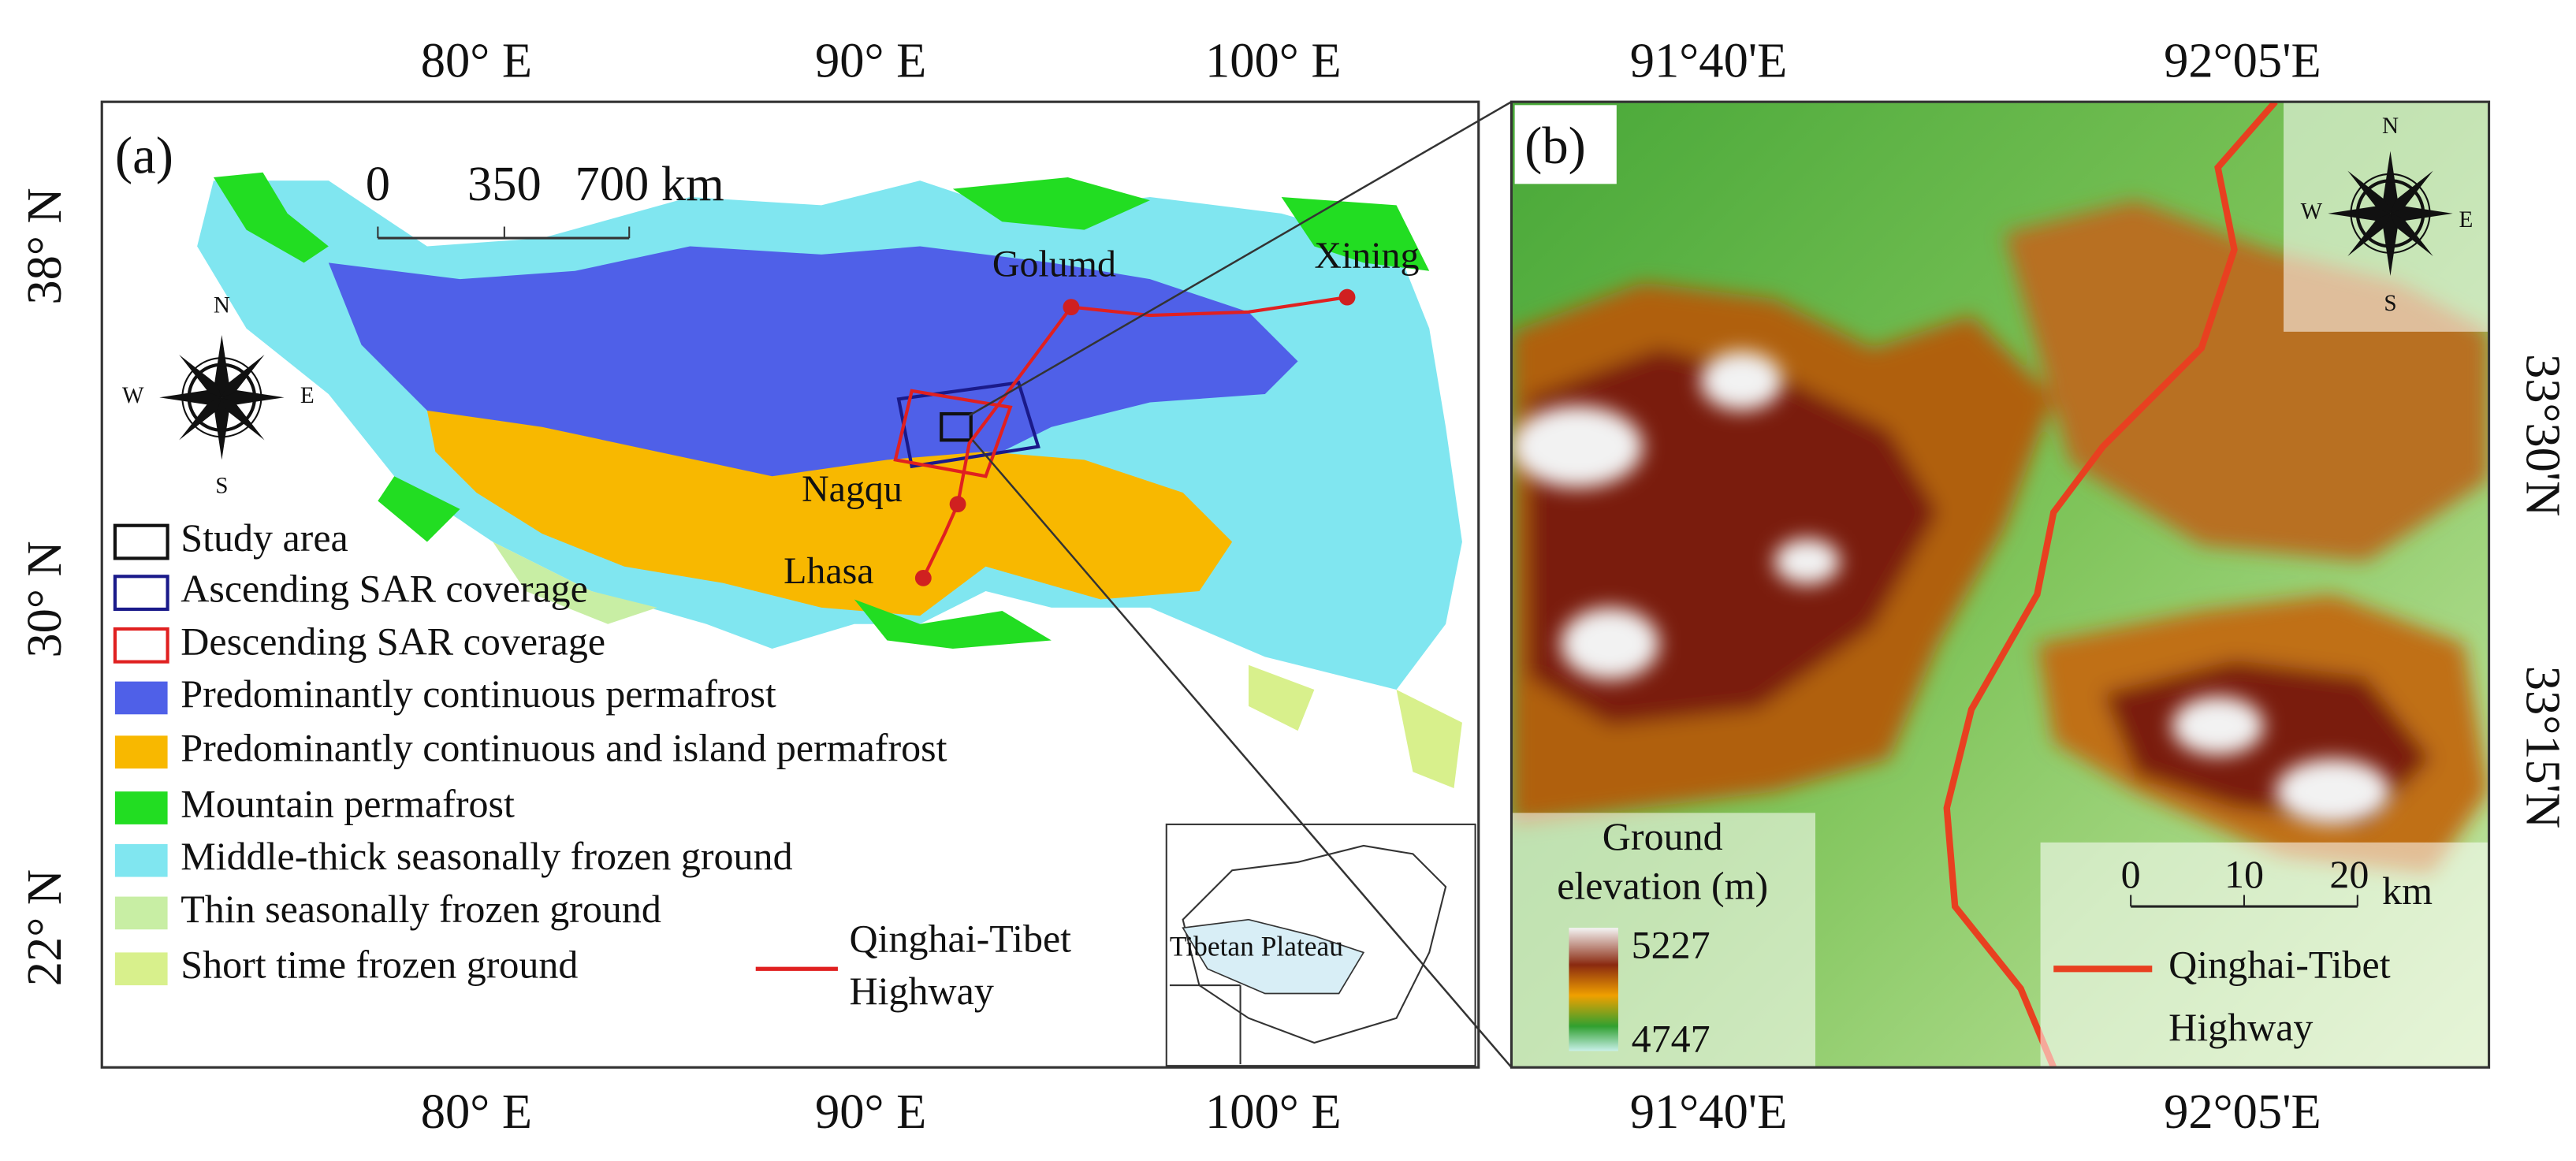 The image size is (2576, 1161). What do you see at coordinates (2349, 874) in the screenshot?
I see `scale-label: 20` at bounding box center [2349, 874].